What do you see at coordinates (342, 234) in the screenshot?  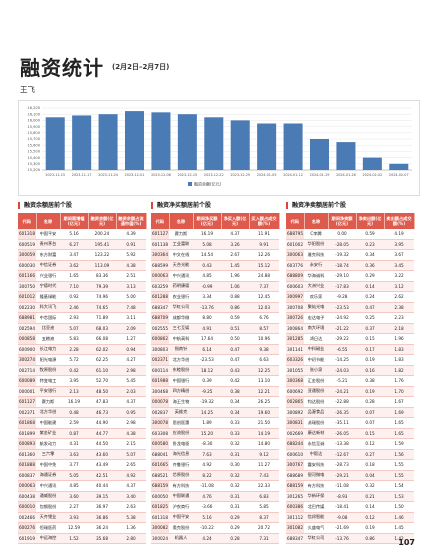 I see `table-cell: 0.00` at bounding box center [342, 234].